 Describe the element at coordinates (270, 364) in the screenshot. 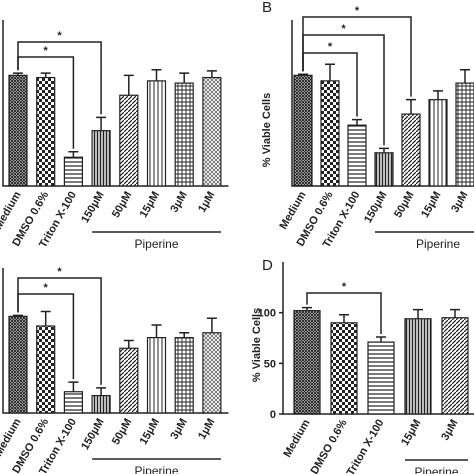

I see `y-tick-label: 50` at that location.